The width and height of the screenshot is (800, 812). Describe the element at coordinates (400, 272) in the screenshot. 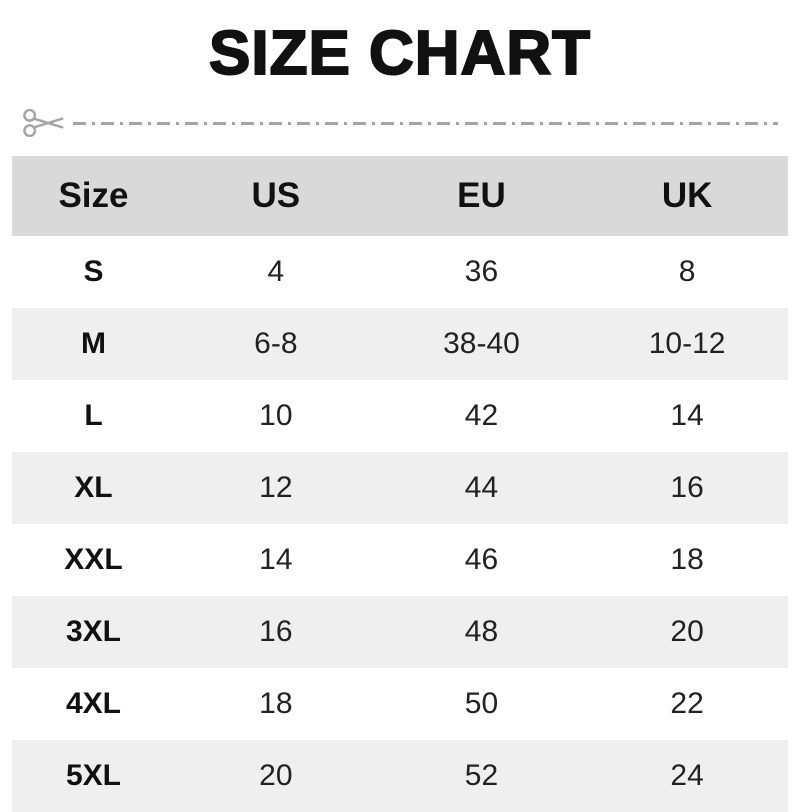

I see `table-row-s: S 4 36 8` at that location.